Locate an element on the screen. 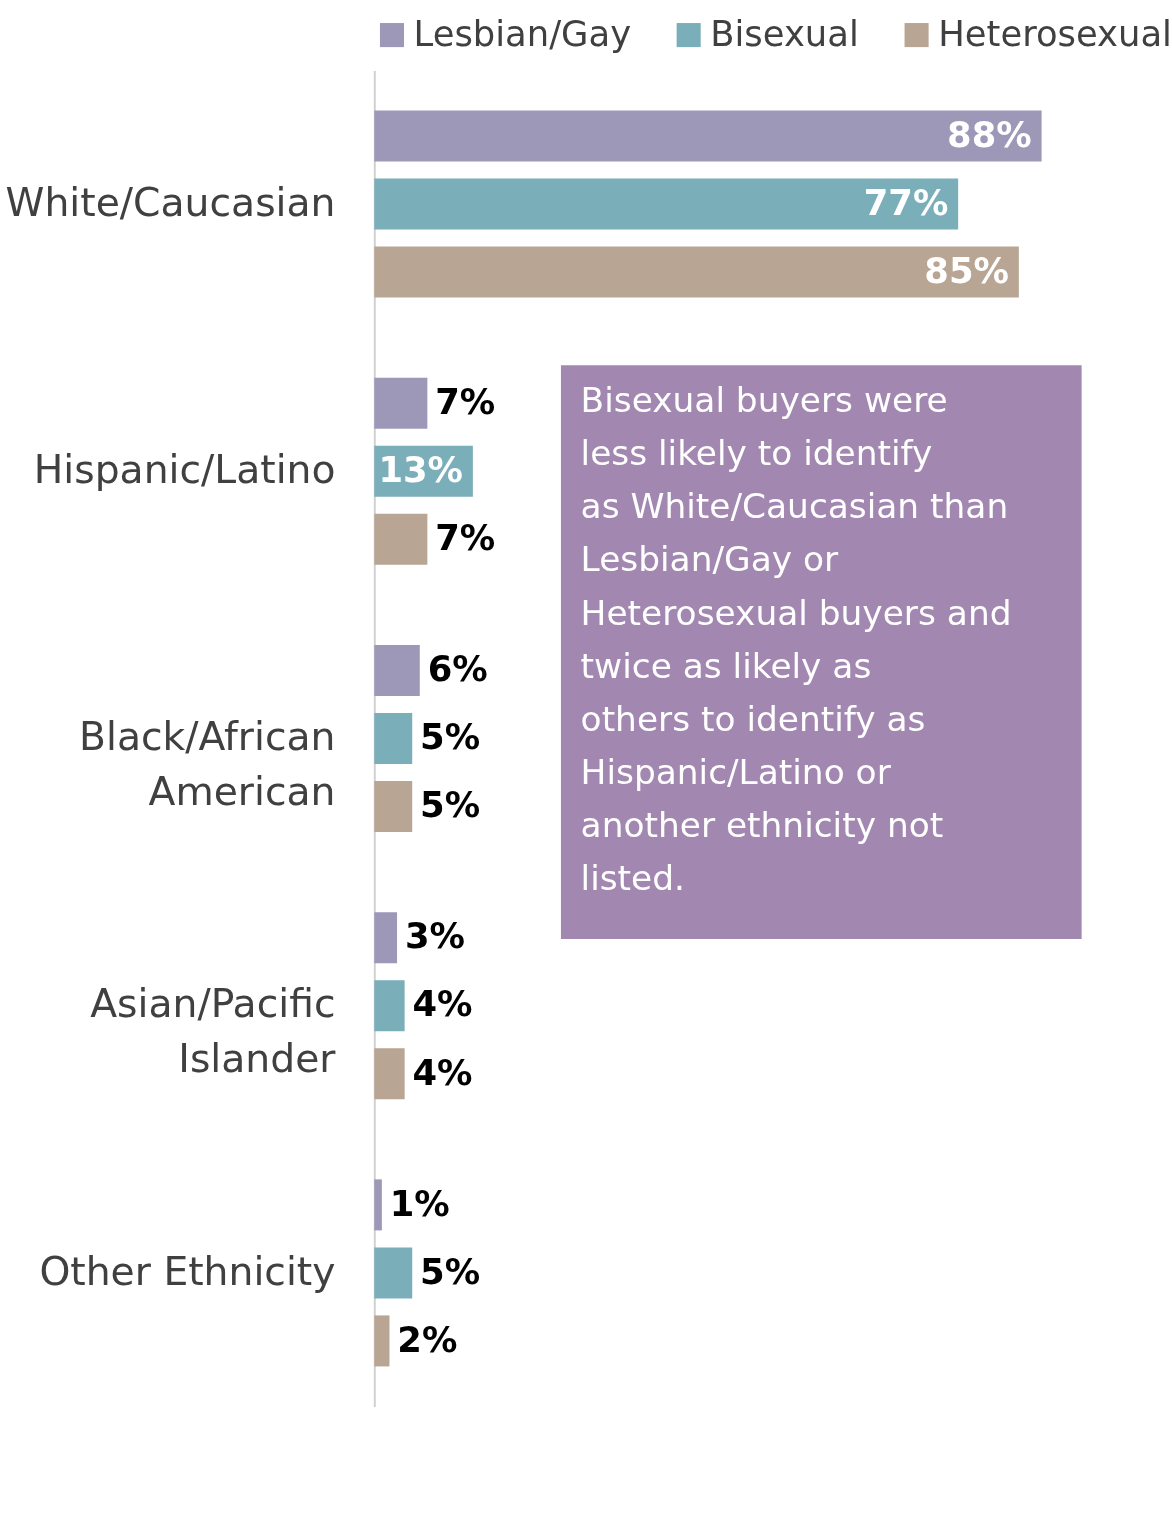 The height and width of the screenshot is (1513, 1172). y-tick-label: Asian/Pacific Islander is located at coordinates (213, 1031).